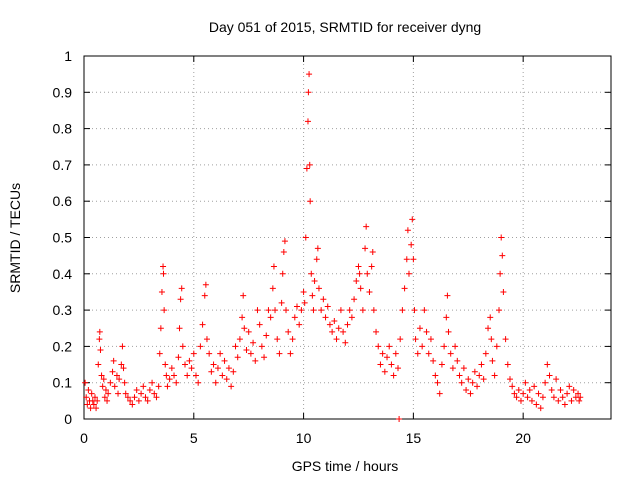 Image resolution: width=640 pixels, height=480 pixels. I want to click on y-tick-label: 0.5, so click(63, 238).